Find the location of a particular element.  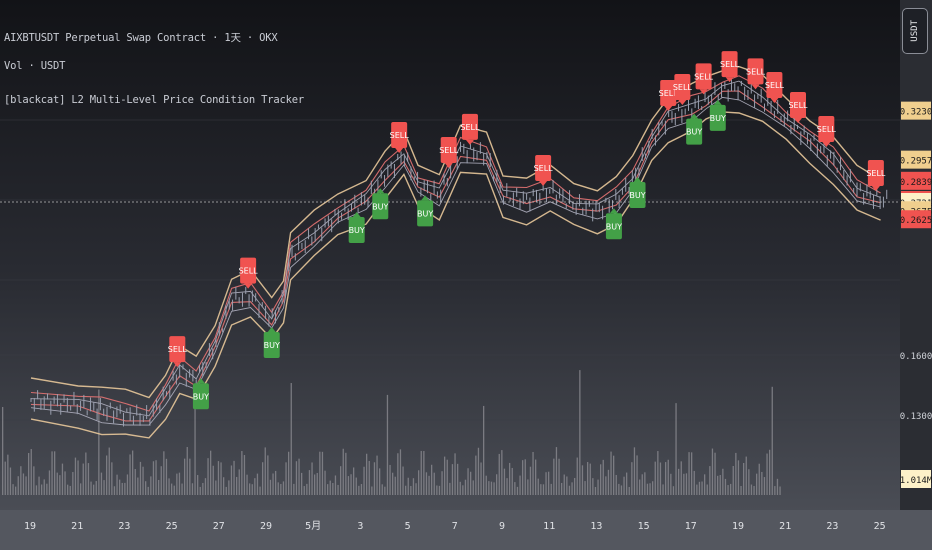

price-axis-background is located at coordinates (916, 255).